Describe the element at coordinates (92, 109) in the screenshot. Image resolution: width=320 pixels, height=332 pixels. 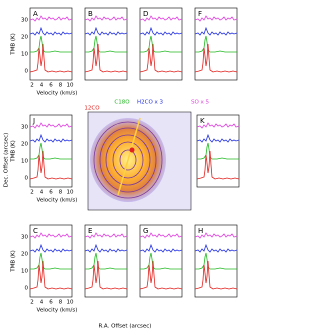
I see `legend-entry: 12CO` at that location.